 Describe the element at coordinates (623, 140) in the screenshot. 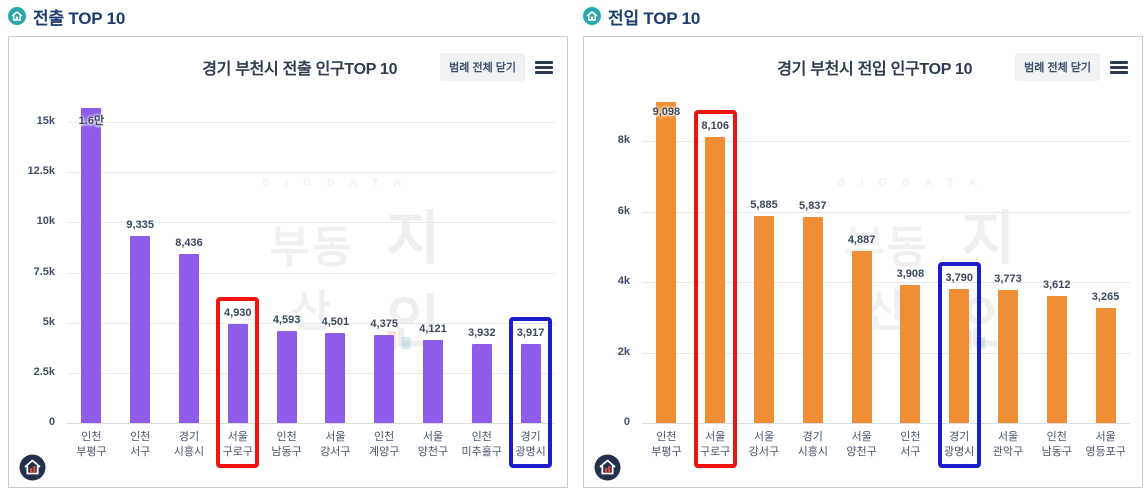

I see `y-tick-label: 8k` at that location.